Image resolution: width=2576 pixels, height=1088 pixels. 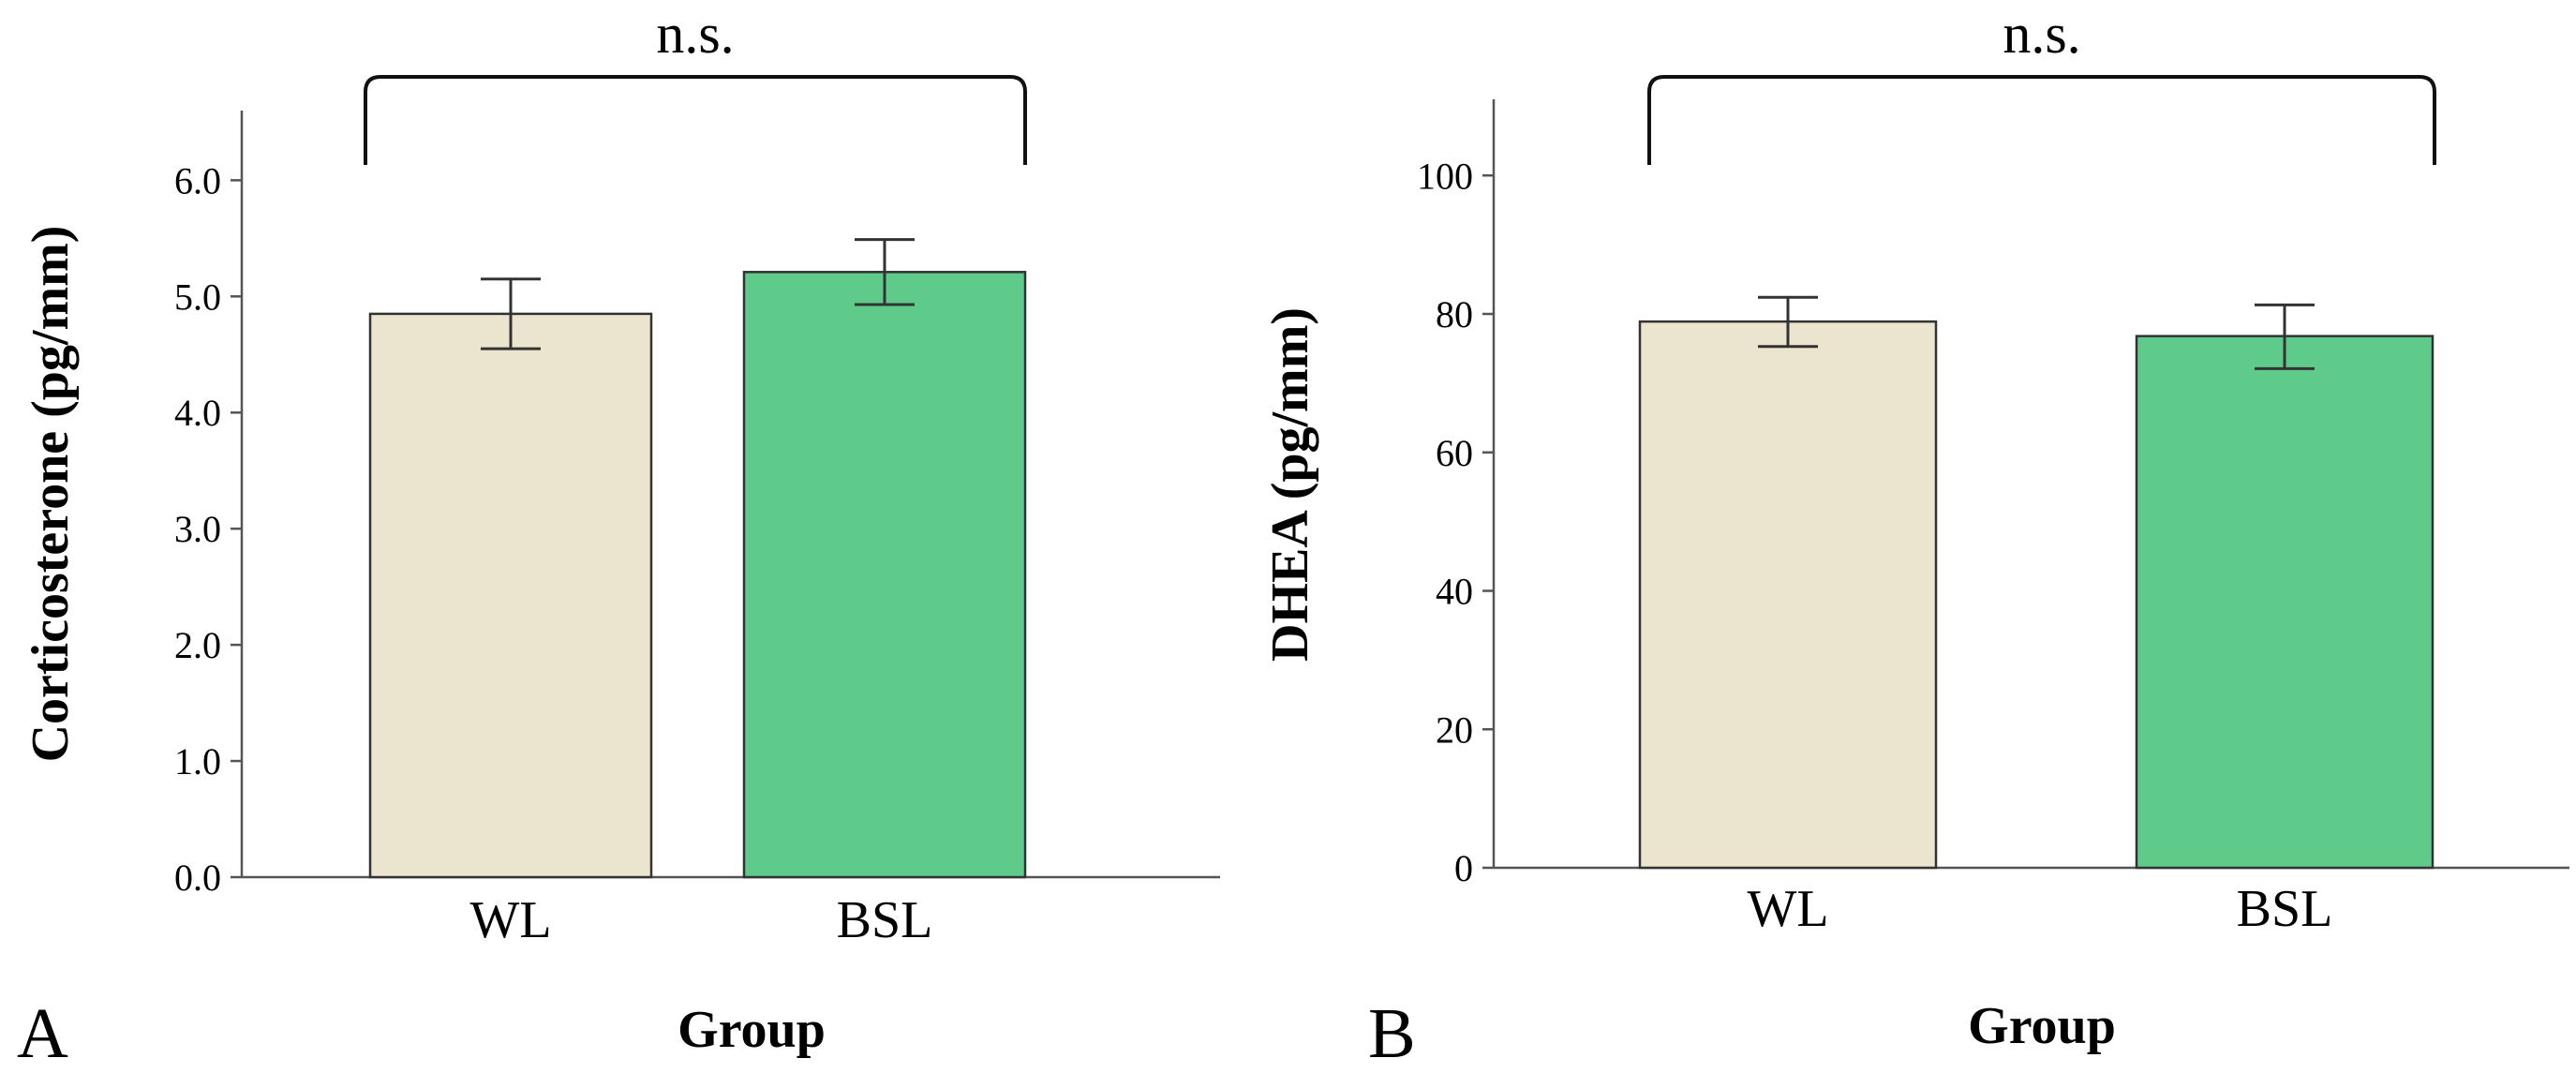 I want to click on panel-b-category-label-wl: WL, so click(x=1787, y=909).